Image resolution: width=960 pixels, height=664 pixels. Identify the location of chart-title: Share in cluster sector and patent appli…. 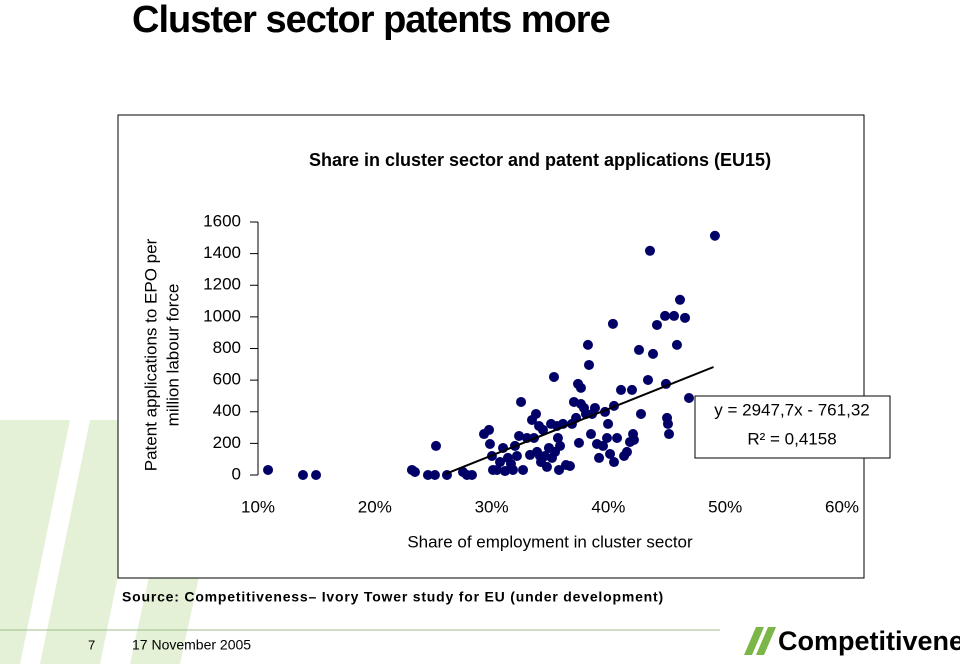
(540, 160).